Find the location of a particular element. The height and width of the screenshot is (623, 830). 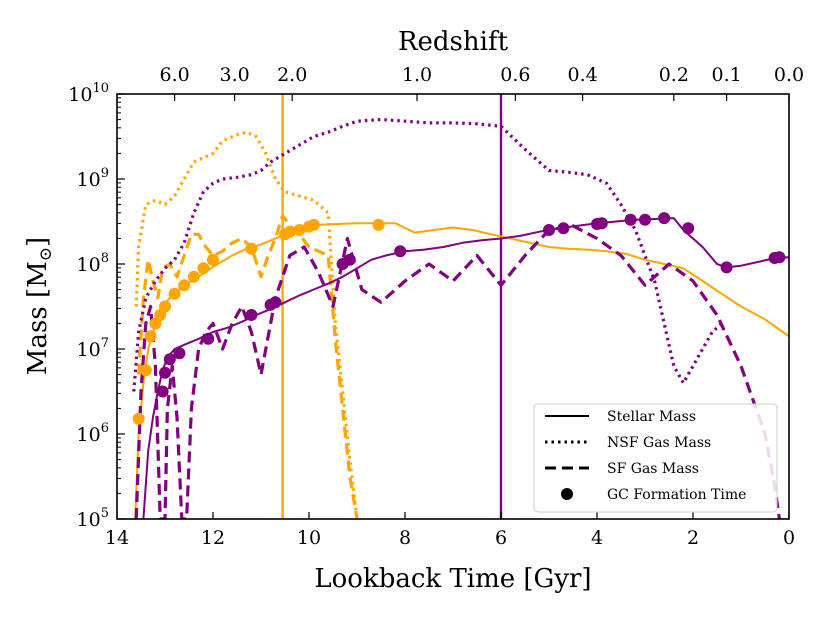

x-tick-label: 12 is located at coordinates (213, 538).